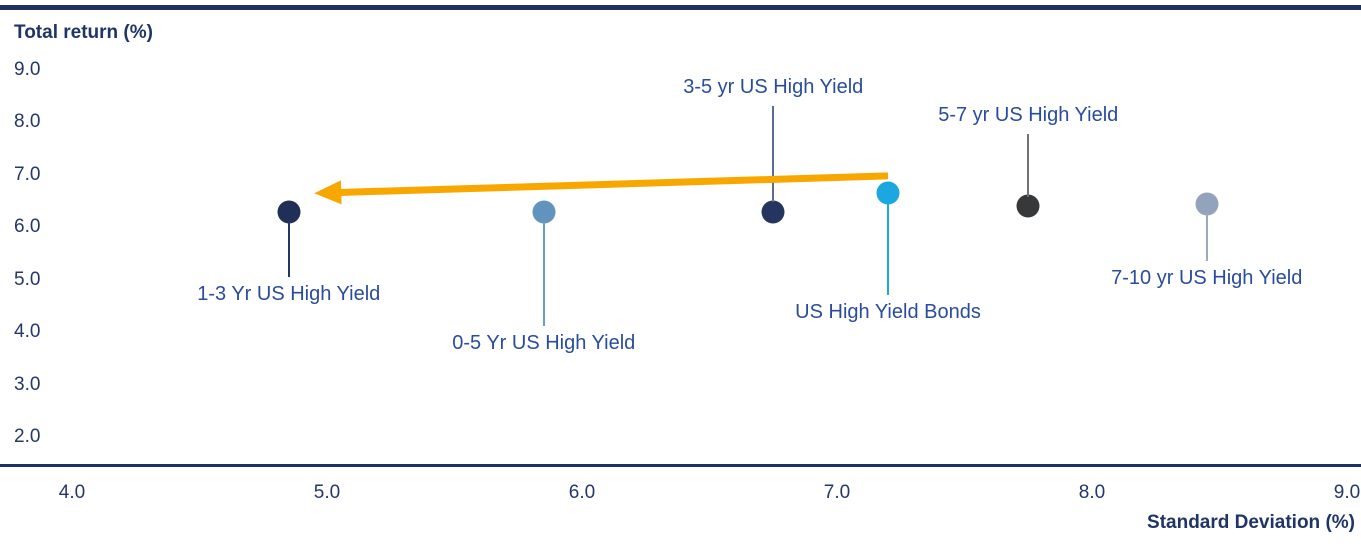 Image resolution: width=1361 pixels, height=546 pixels. I want to click on y-axis-title: Total return (%), so click(83, 32).